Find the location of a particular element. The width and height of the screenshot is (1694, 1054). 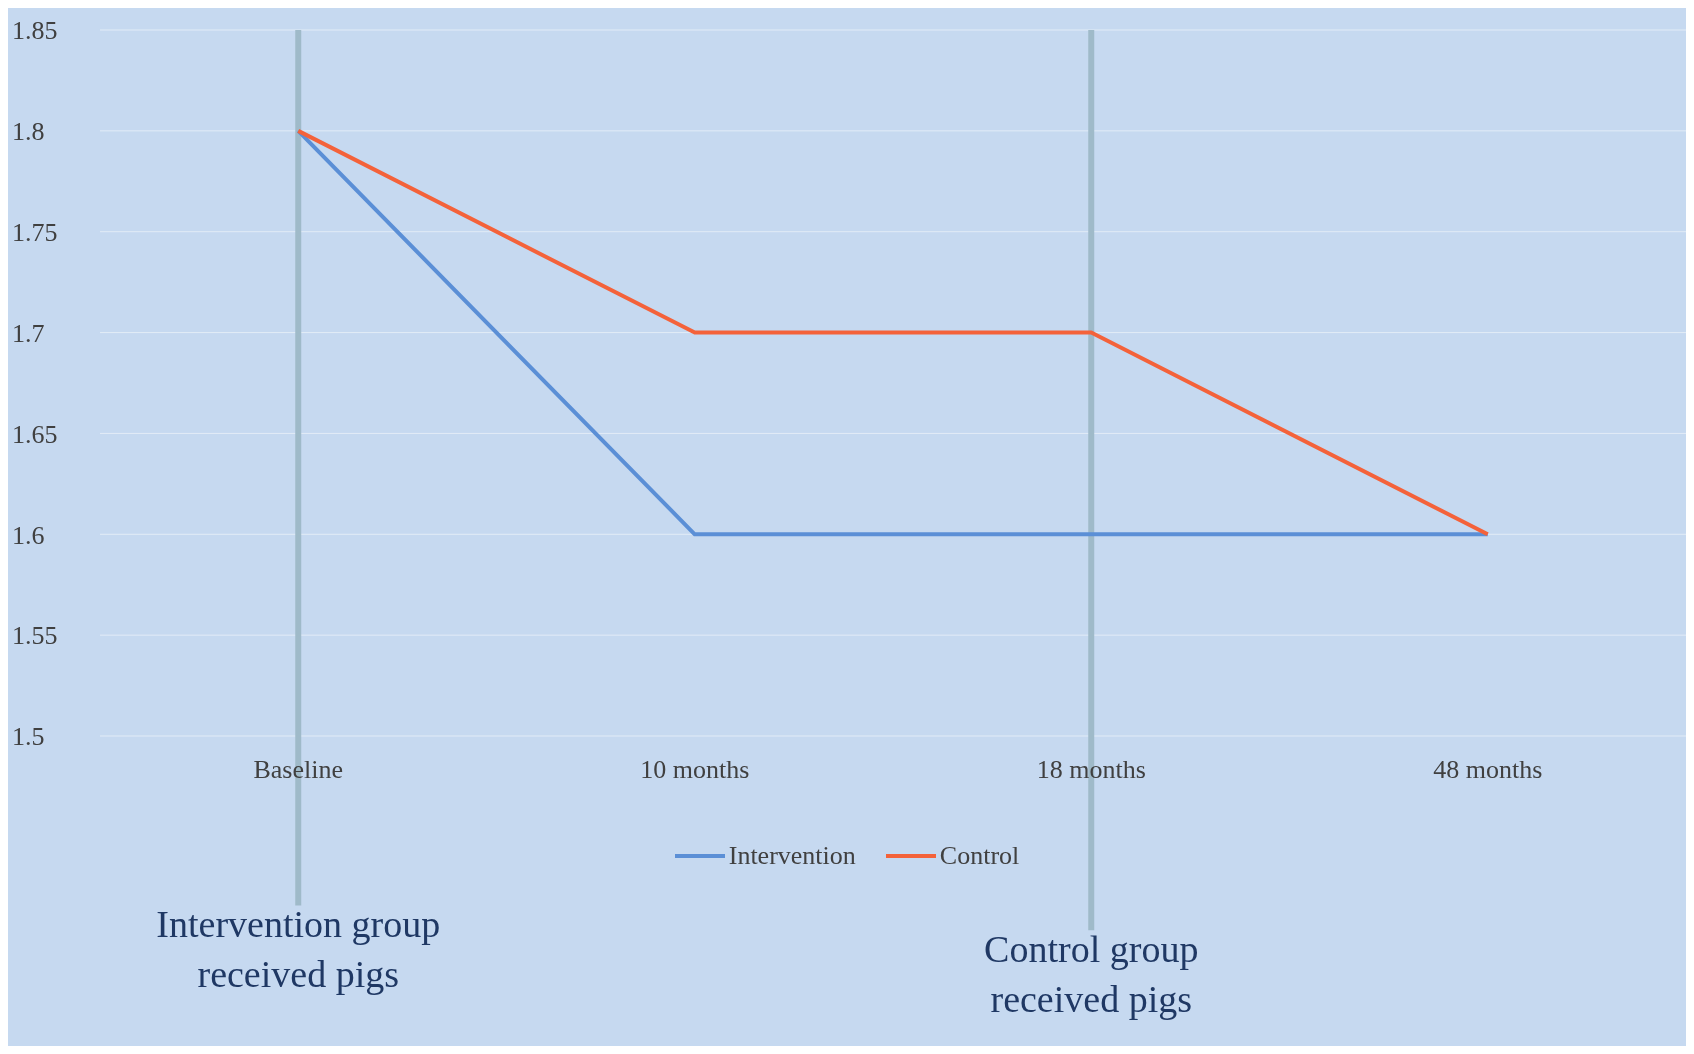

x-tick-label: Baseline is located at coordinates (298, 770).